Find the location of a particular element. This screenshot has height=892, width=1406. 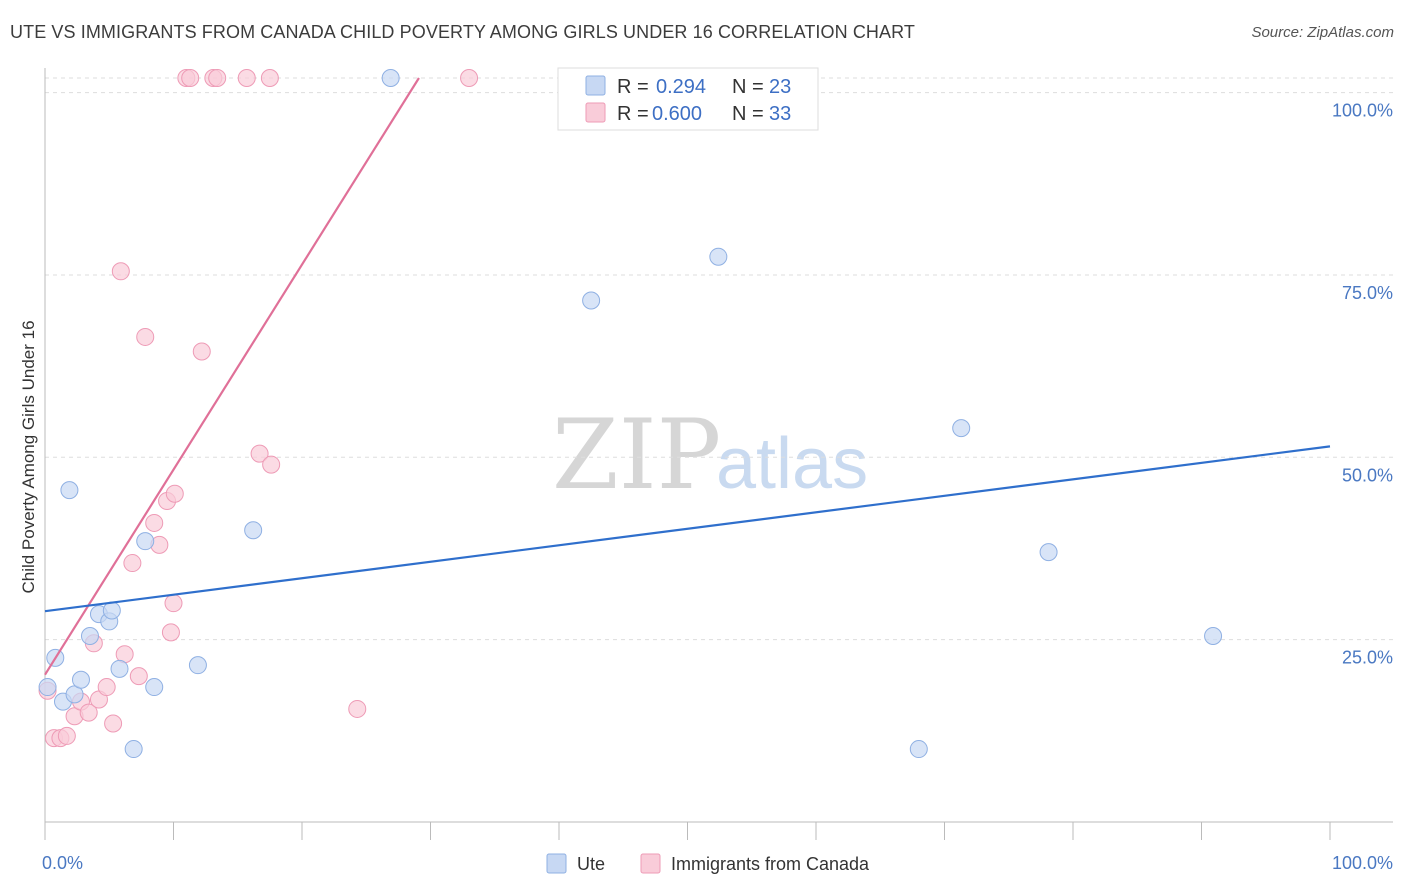

legend-r-label-canada: R = is located at coordinates (633, 114).